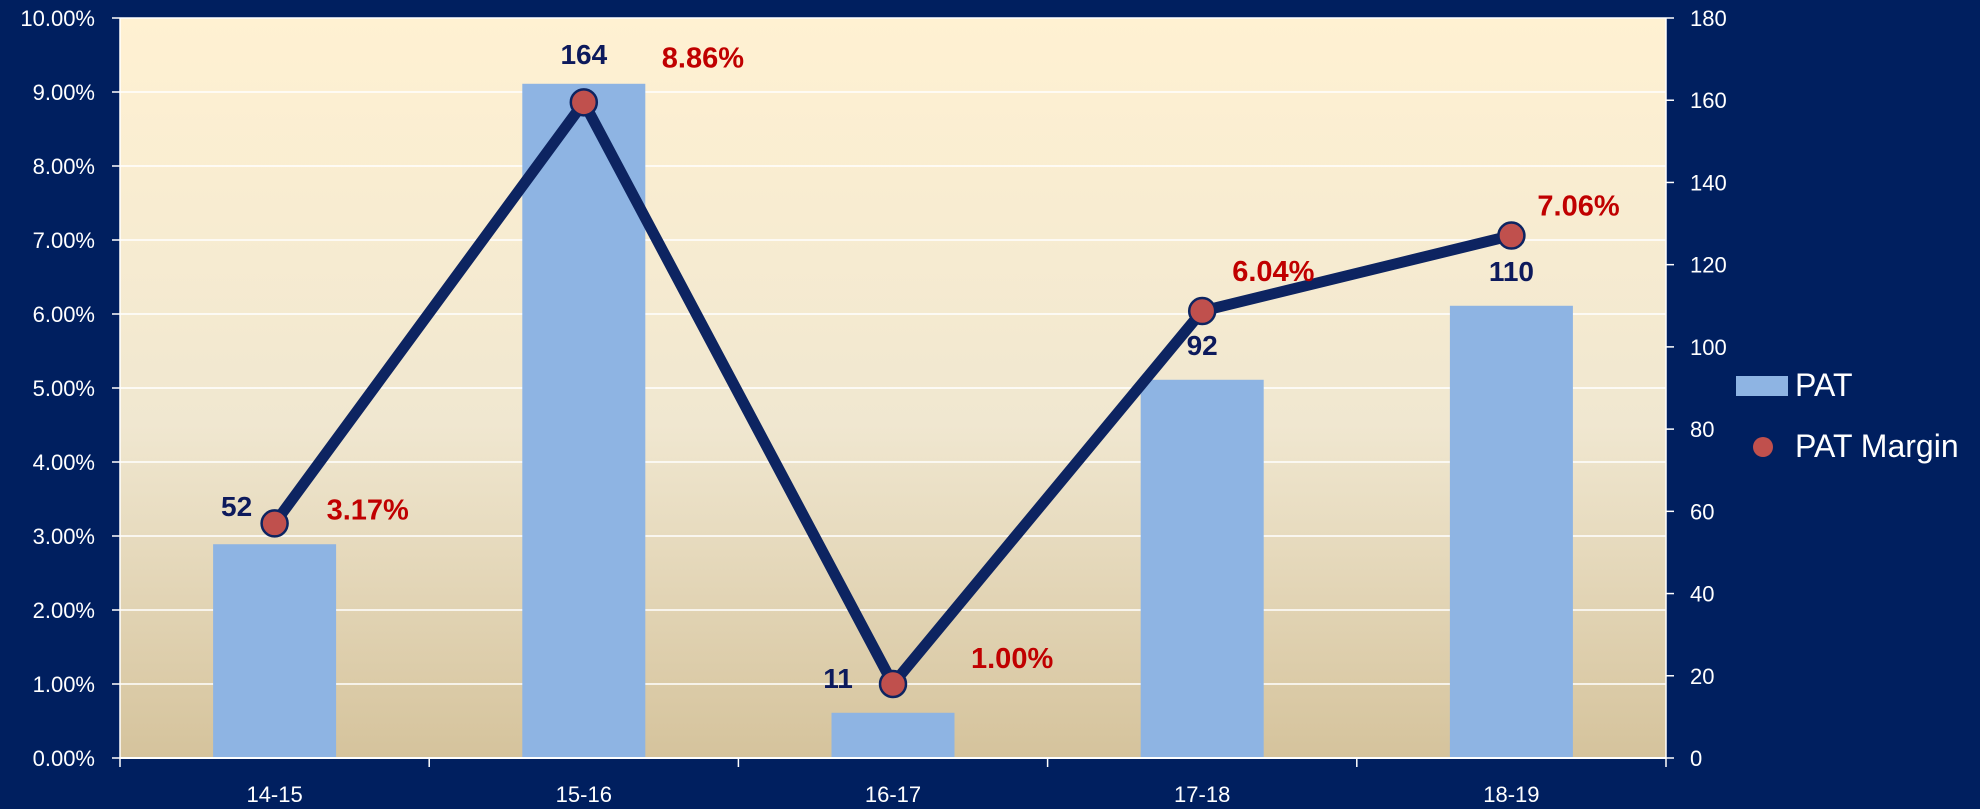 The width and height of the screenshot is (1980, 809). Describe the element at coordinates (57, 18) in the screenshot. I see `left-axis-tick-label: 10.00%` at that location.